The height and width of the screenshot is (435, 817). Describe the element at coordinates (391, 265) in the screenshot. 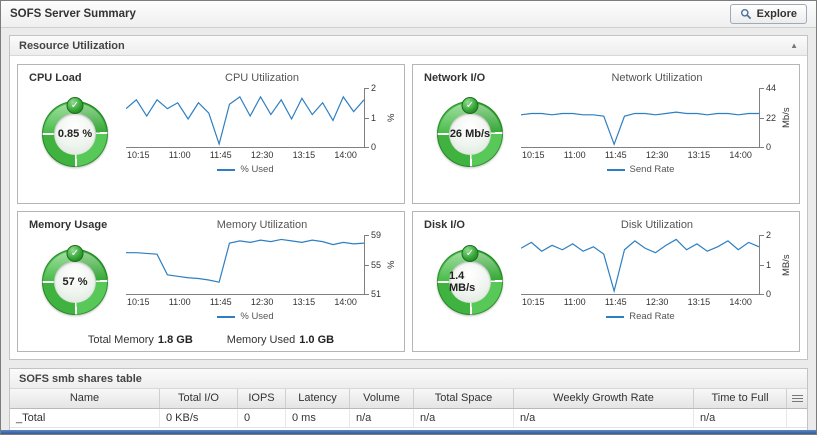

I see `memory-chart-yunit: %` at that location.